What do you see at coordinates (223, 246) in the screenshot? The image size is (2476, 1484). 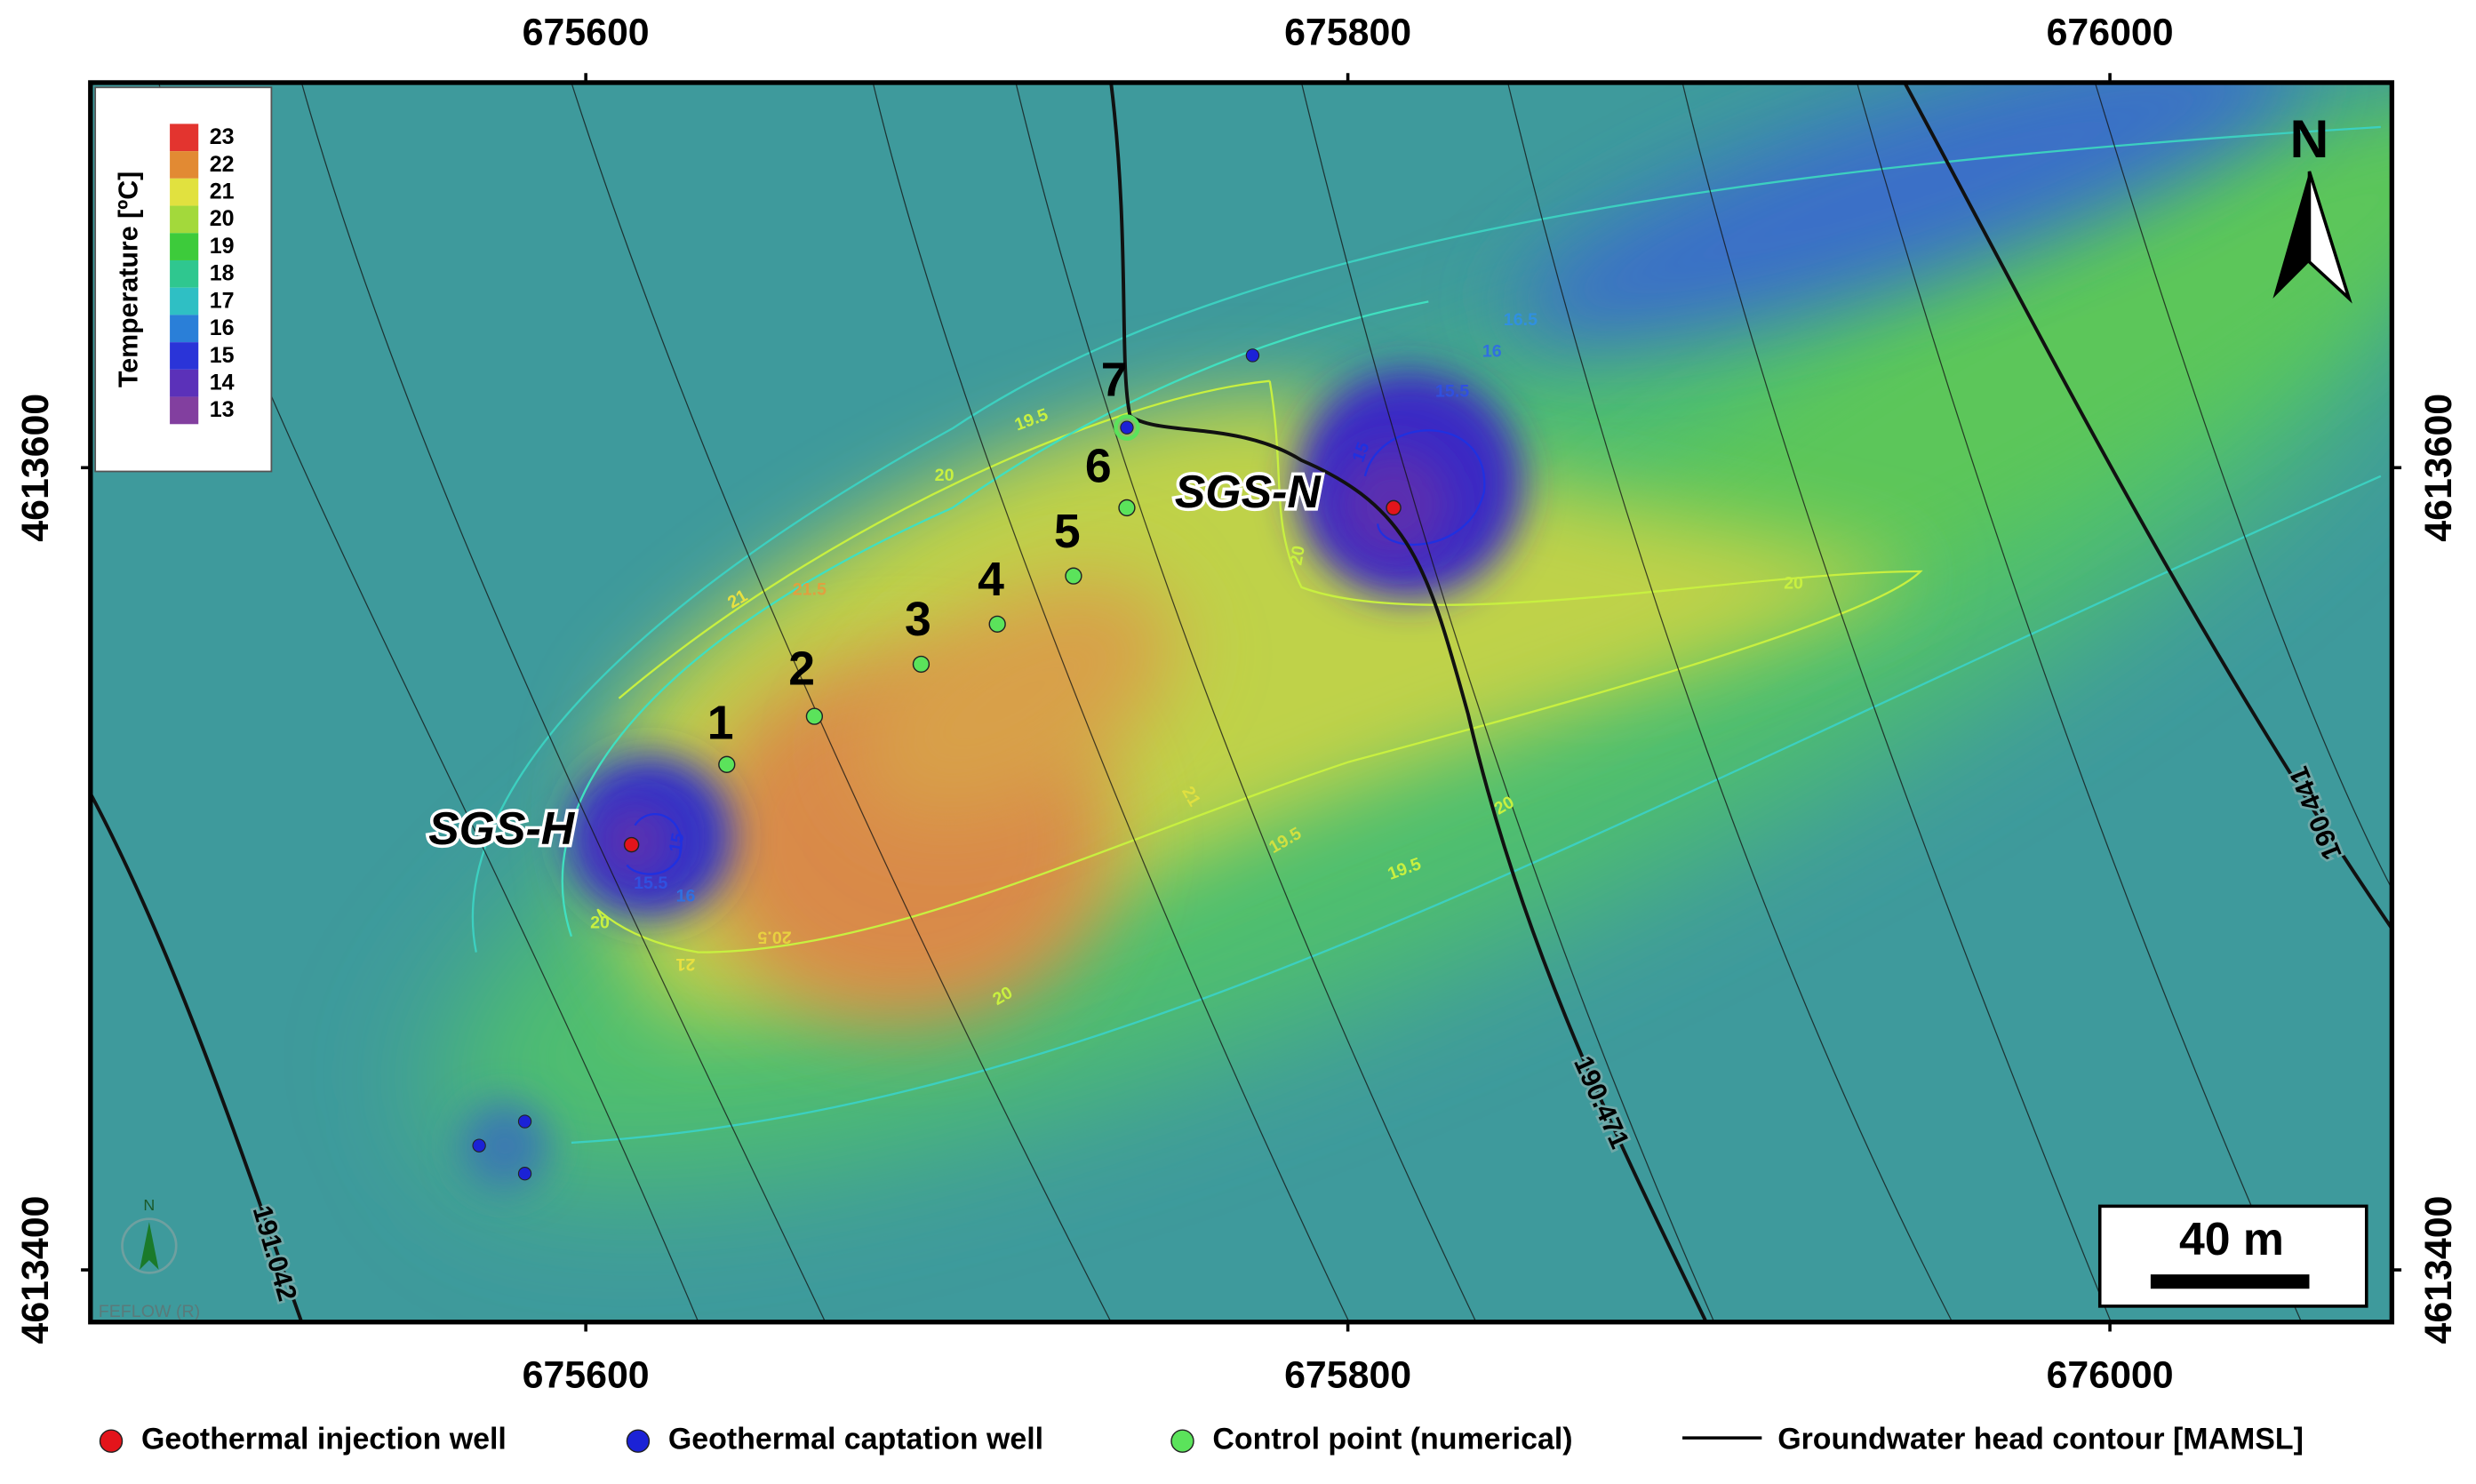 I see `colorbar-label: 19` at bounding box center [223, 246].